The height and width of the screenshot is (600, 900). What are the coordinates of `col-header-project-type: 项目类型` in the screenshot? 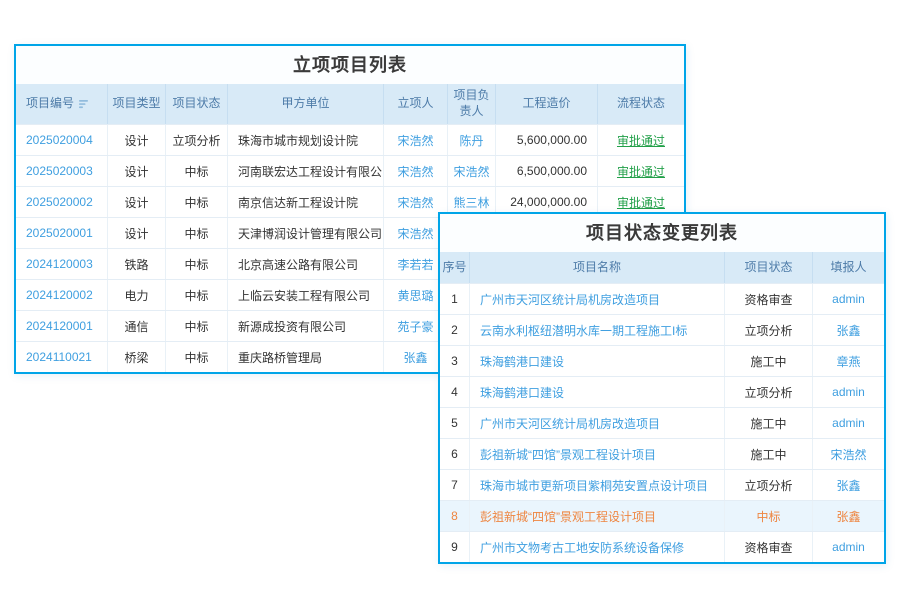 It's located at (137, 104).